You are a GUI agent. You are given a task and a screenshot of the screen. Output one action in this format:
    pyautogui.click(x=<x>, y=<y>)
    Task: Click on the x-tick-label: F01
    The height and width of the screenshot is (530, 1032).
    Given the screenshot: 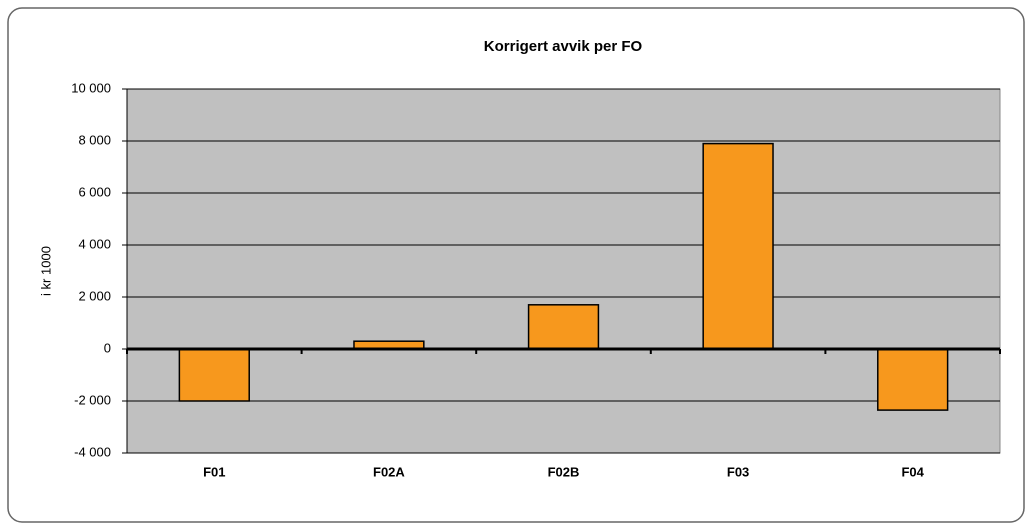 What is the action you would take?
    pyautogui.click(x=214, y=471)
    